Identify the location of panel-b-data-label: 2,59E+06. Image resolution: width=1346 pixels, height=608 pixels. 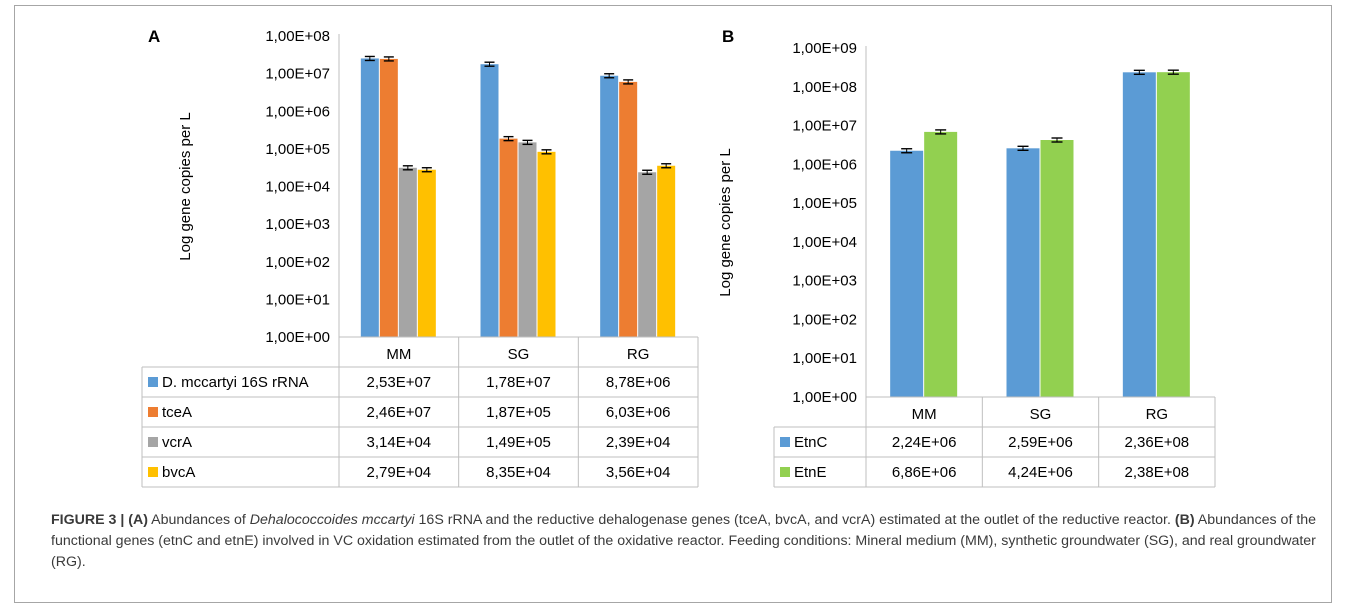
(1040, 442).